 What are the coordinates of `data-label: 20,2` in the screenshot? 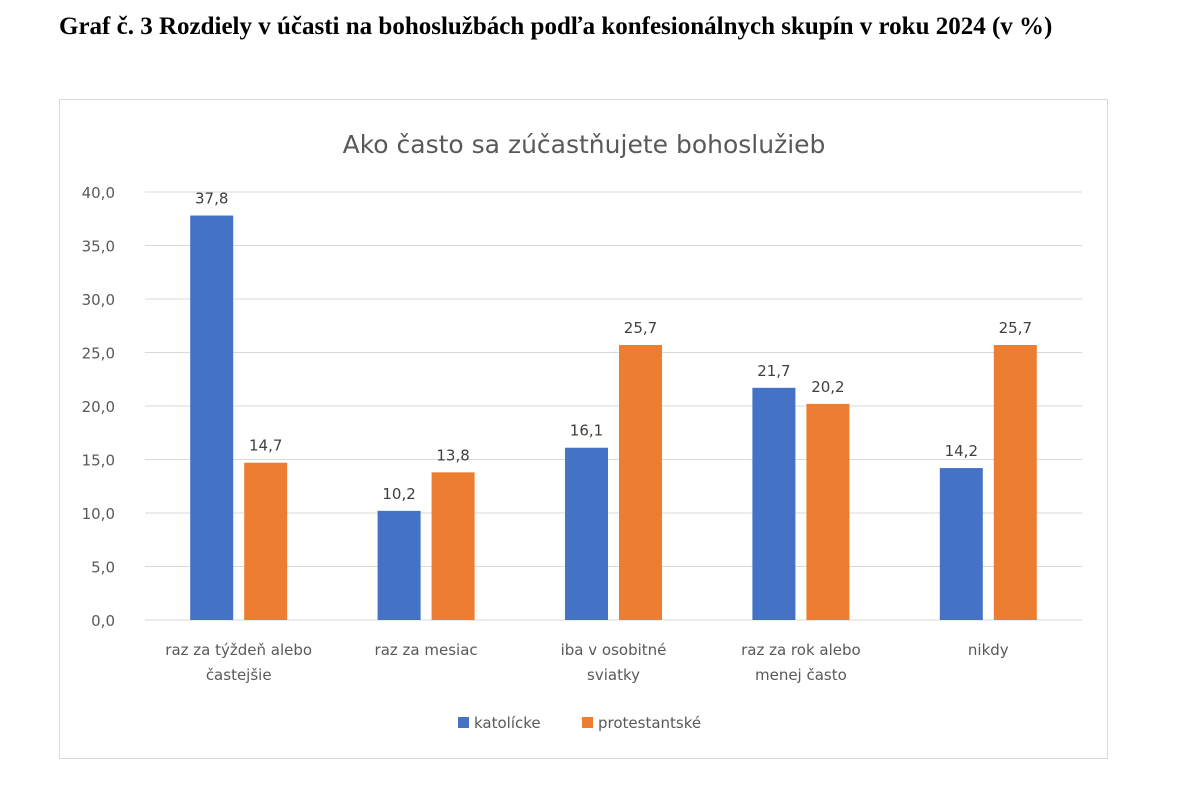 It's located at (827, 387).